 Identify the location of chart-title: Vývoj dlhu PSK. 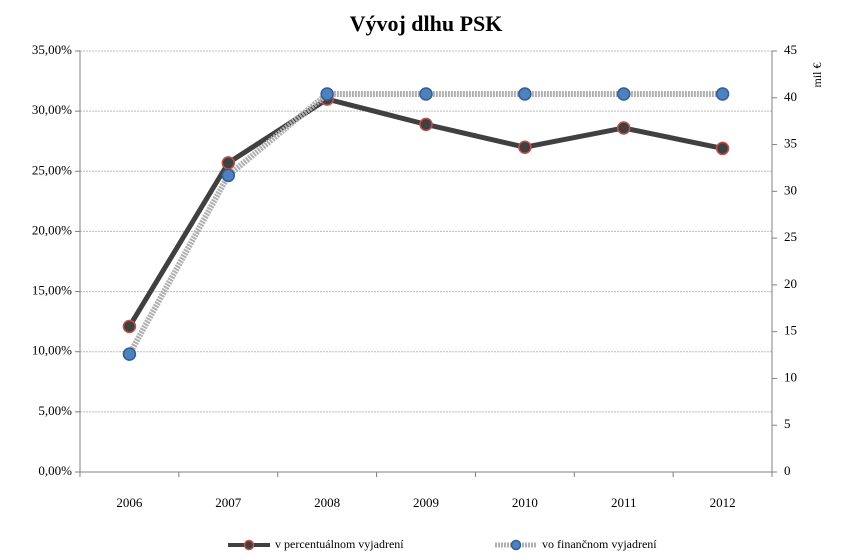
(426, 23).